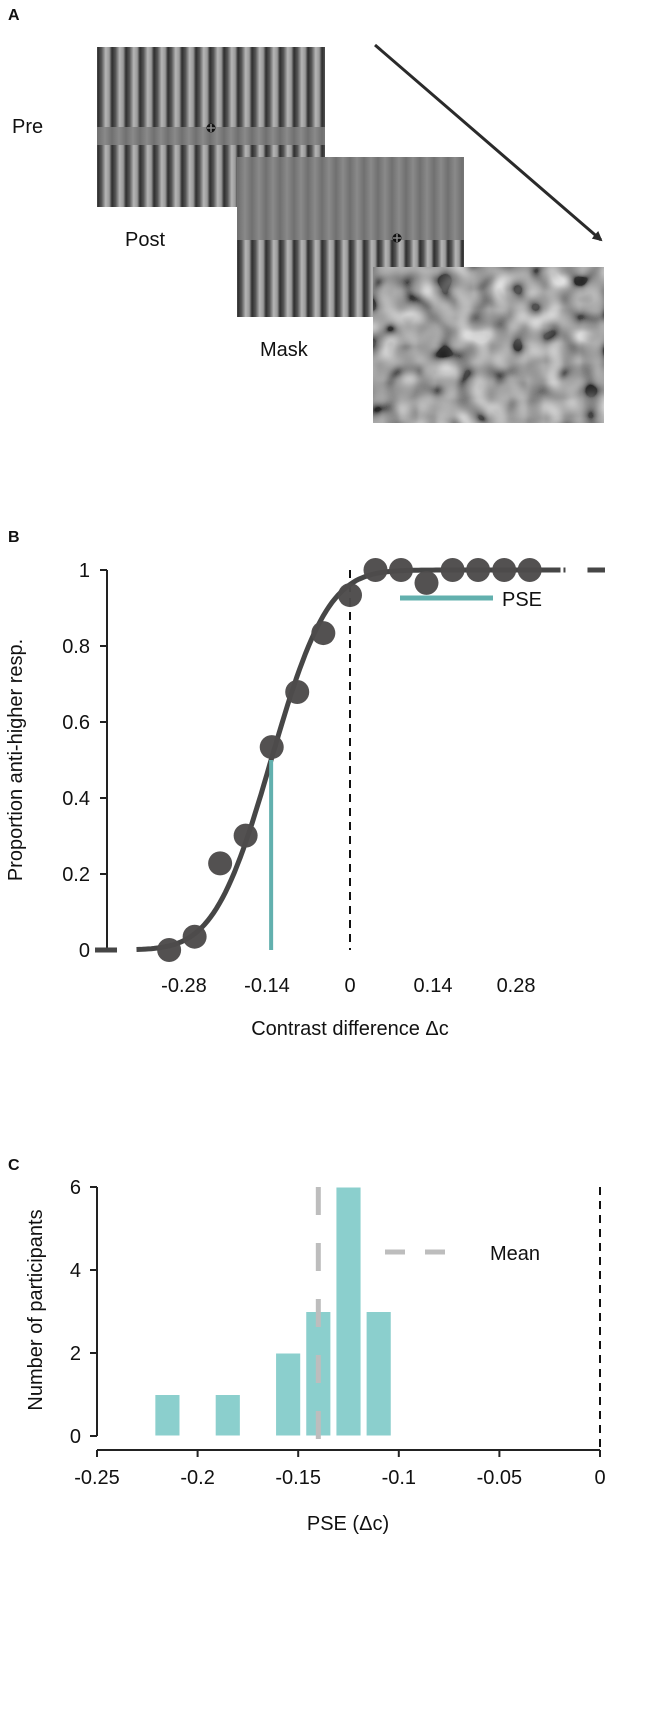 This screenshot has height=1715, width=664. I want to click on pre-label: Pre, so click(27, 127).